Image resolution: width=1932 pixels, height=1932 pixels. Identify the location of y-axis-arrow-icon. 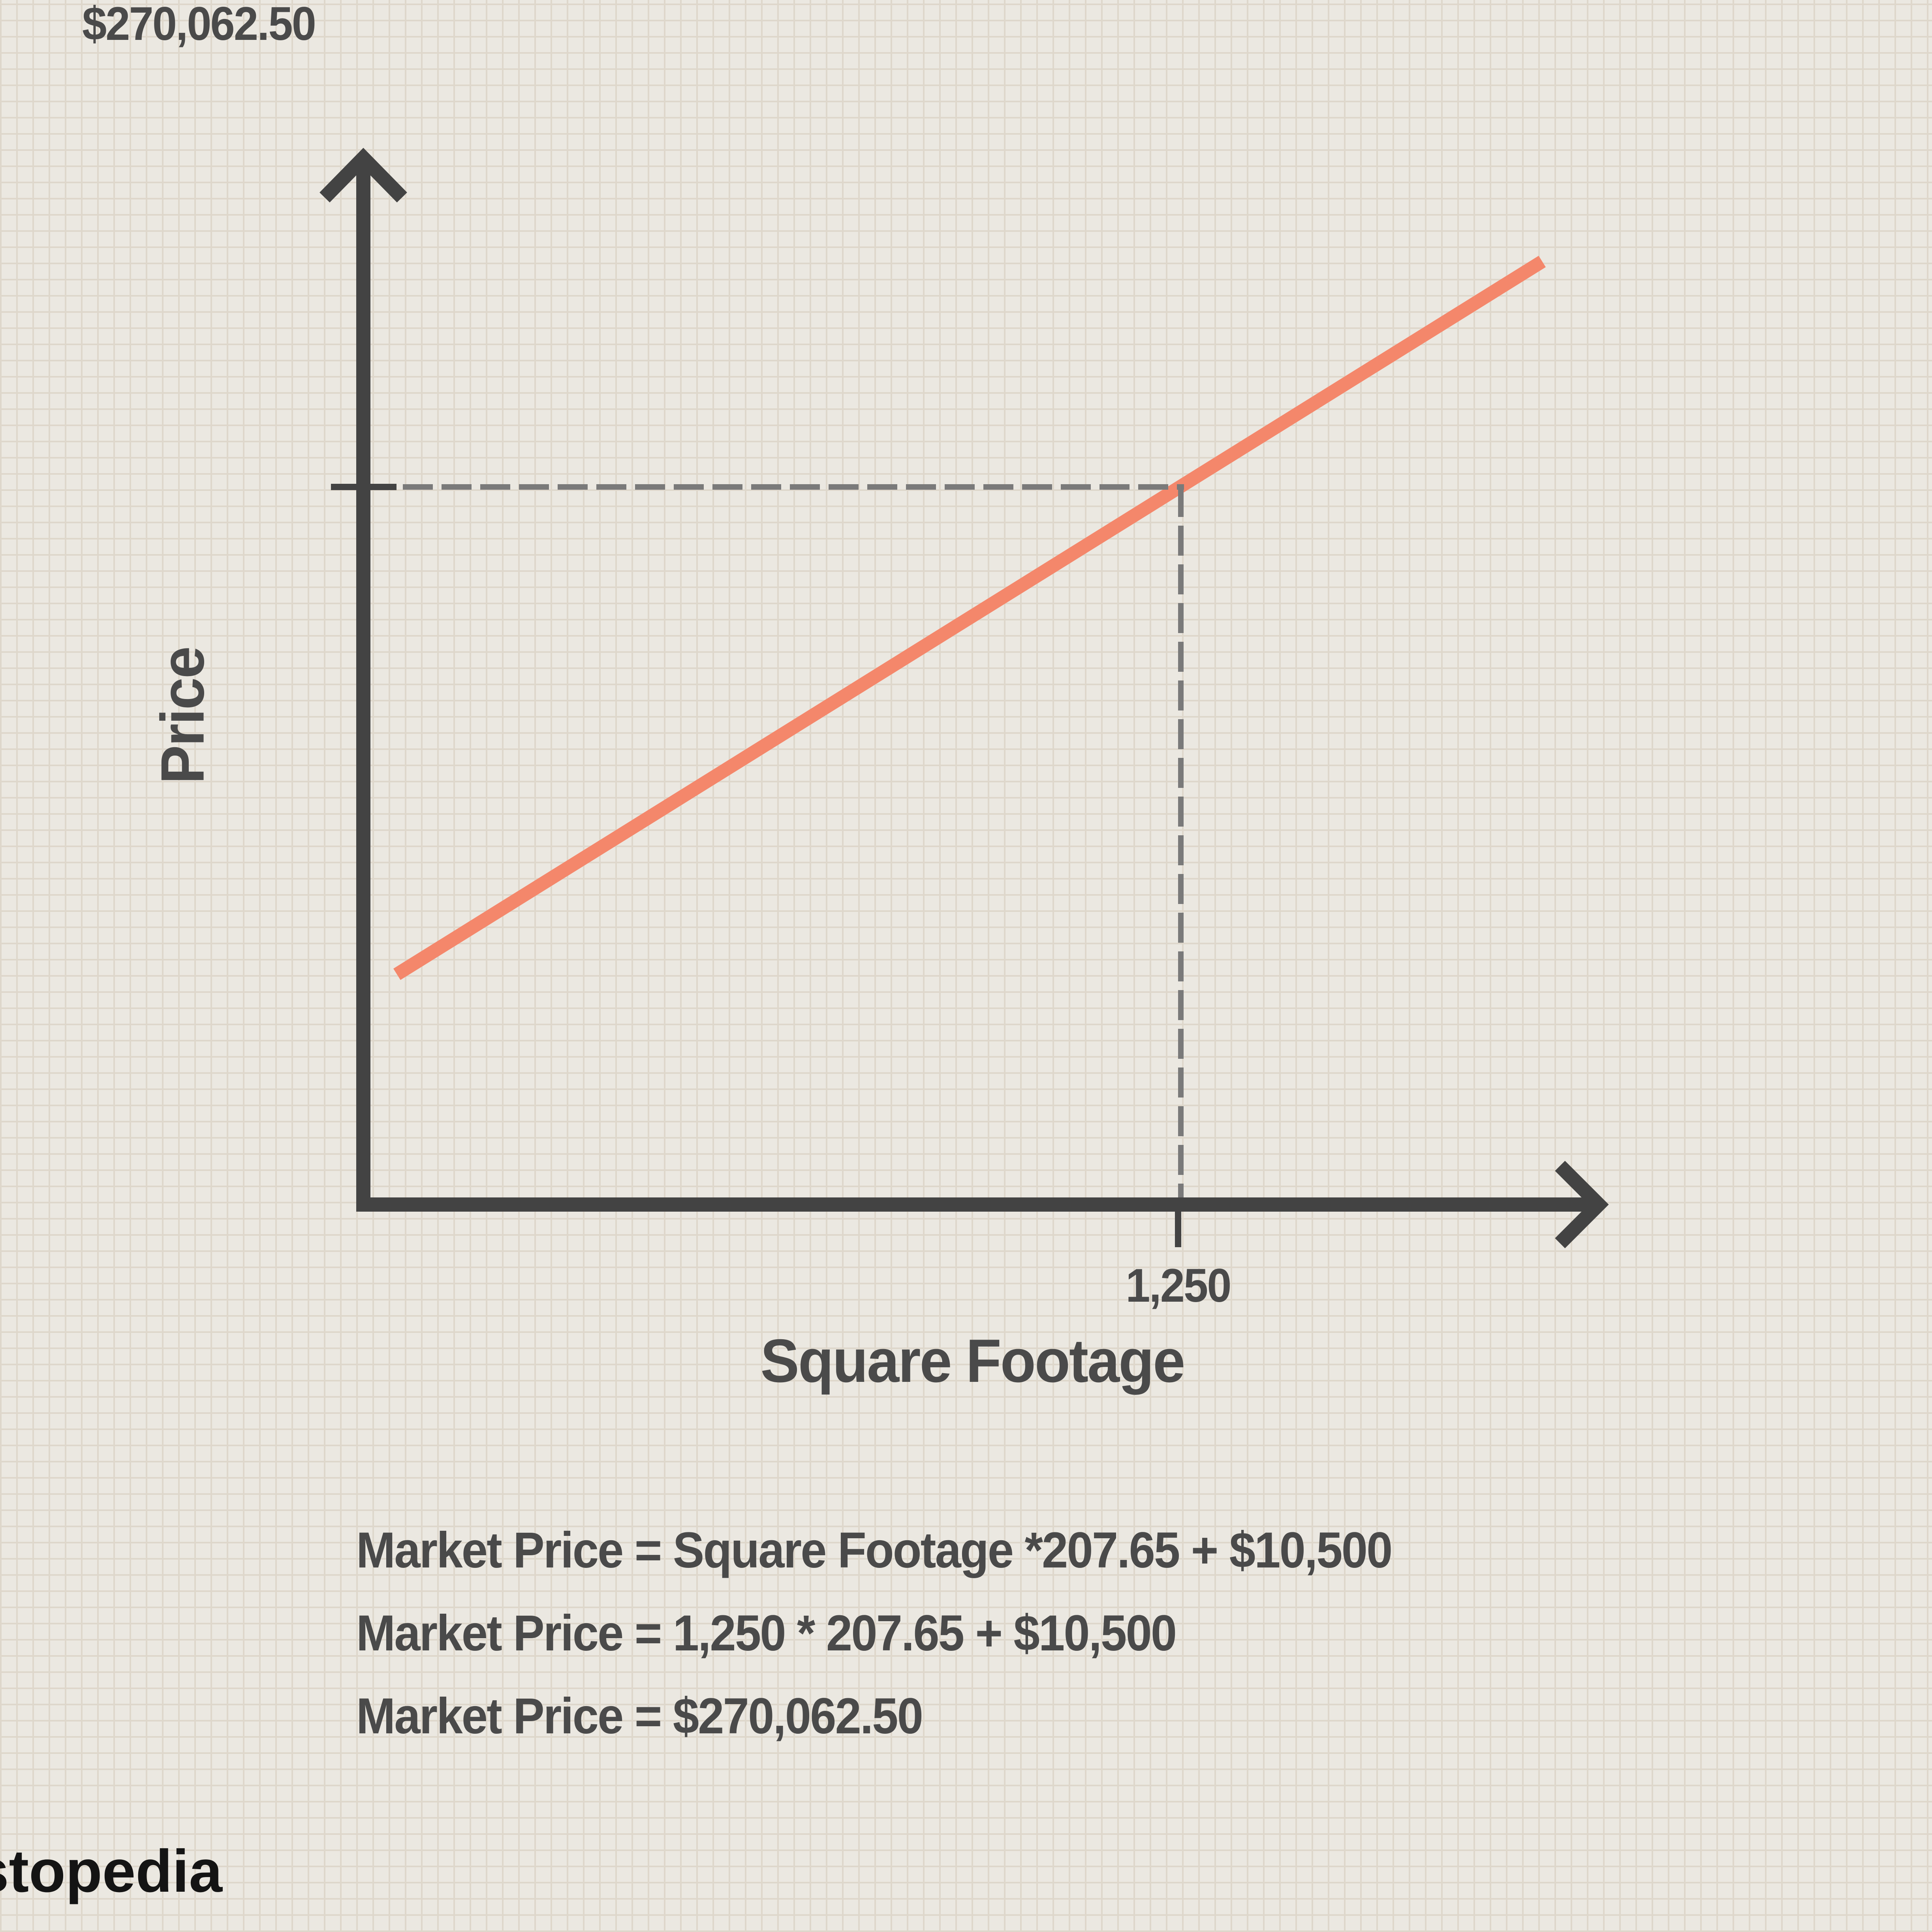
(363, 176).